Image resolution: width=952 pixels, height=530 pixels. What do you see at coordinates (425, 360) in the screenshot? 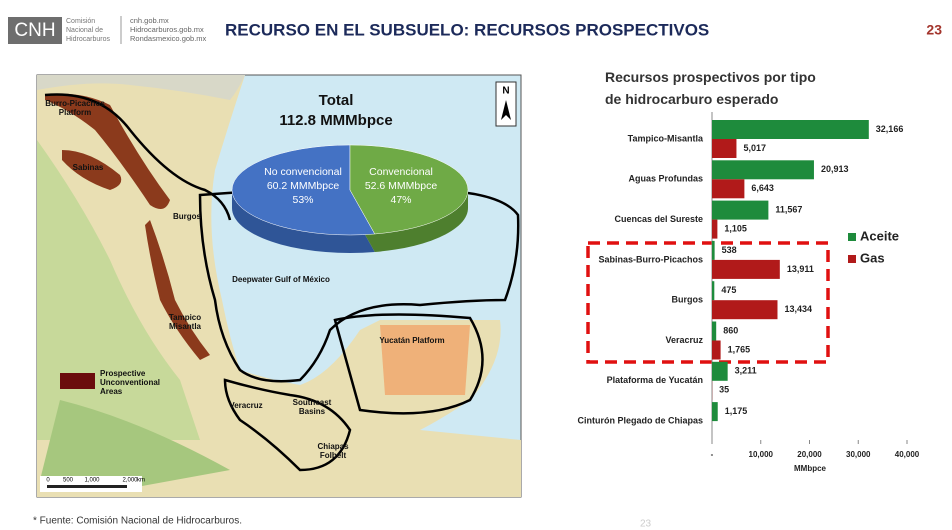
I see `yucatan-fill` at bounding box center [425, 360].